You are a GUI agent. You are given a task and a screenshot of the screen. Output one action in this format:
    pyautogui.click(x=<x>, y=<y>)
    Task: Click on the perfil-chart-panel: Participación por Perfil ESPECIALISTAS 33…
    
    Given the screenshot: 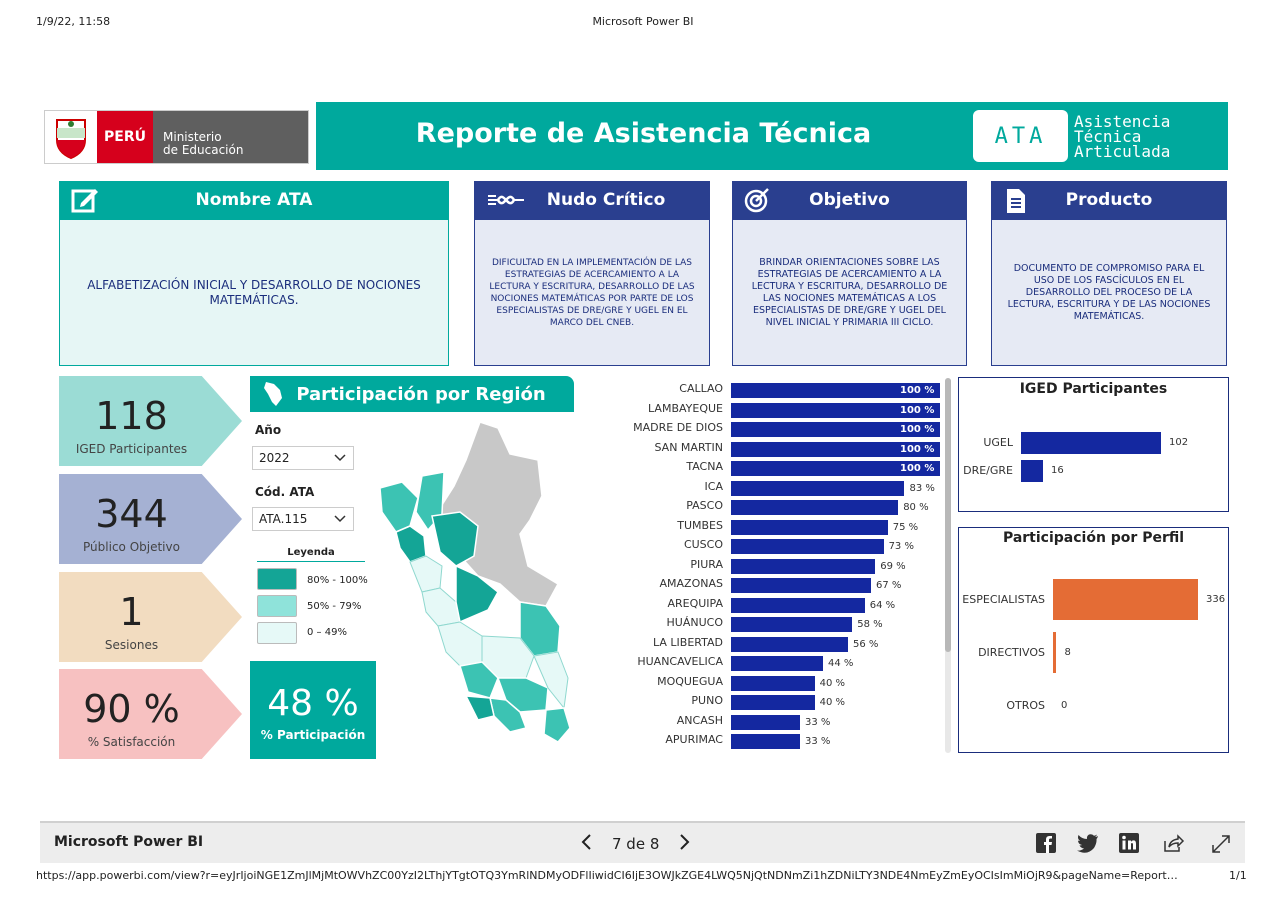 What is the action you would take?
    pyautogui.click(x=1093, y=640)
    